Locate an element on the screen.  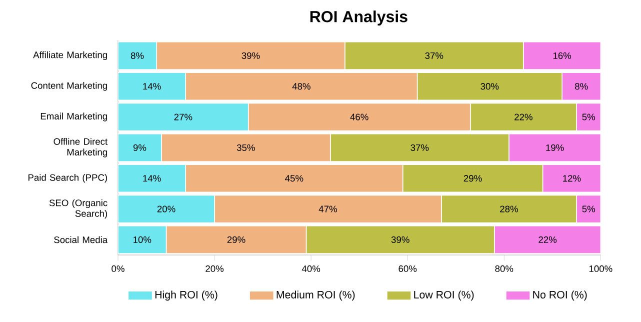
x-tick-label: 80% is located at coordinates (504, 268).